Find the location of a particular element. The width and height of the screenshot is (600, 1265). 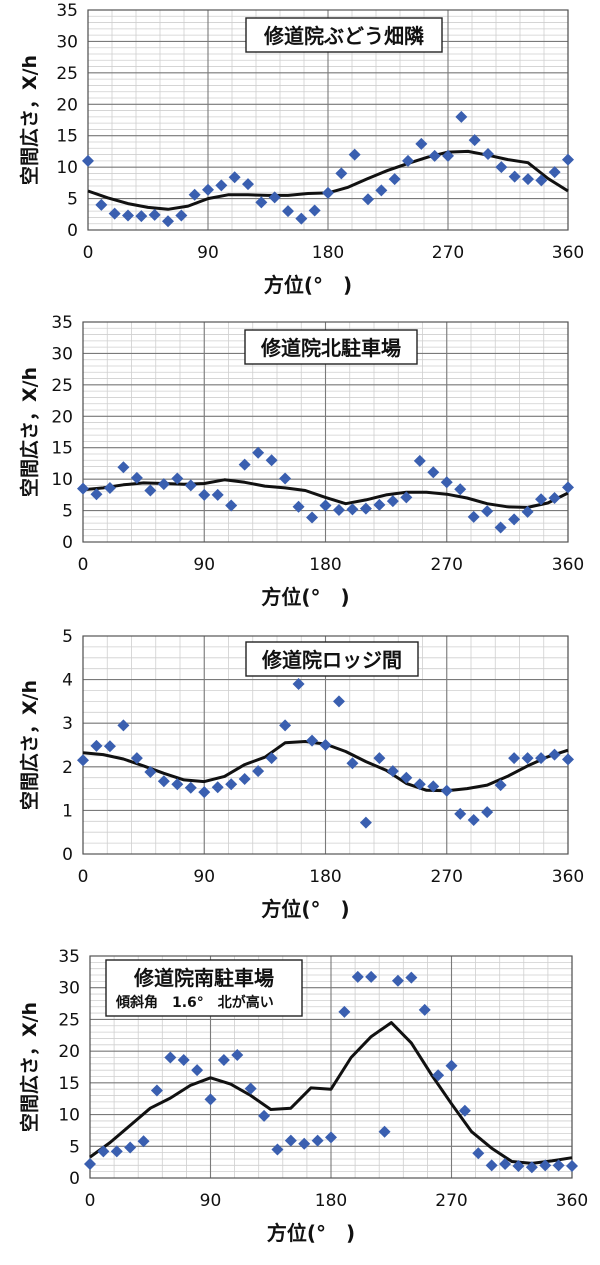

chart-subtitle: 傾斜角 1.6° 北が高い is located at coordinates (194, 1002).